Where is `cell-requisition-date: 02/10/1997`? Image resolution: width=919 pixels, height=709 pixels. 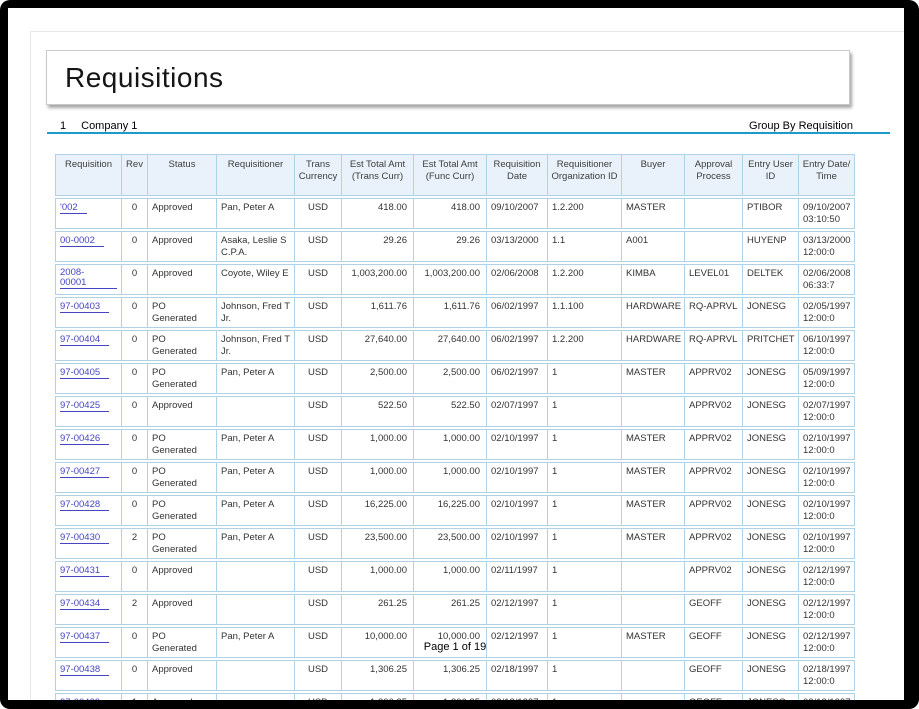
cell-requisition-date: 02/10/1997 is located at coordinates (517, 444).